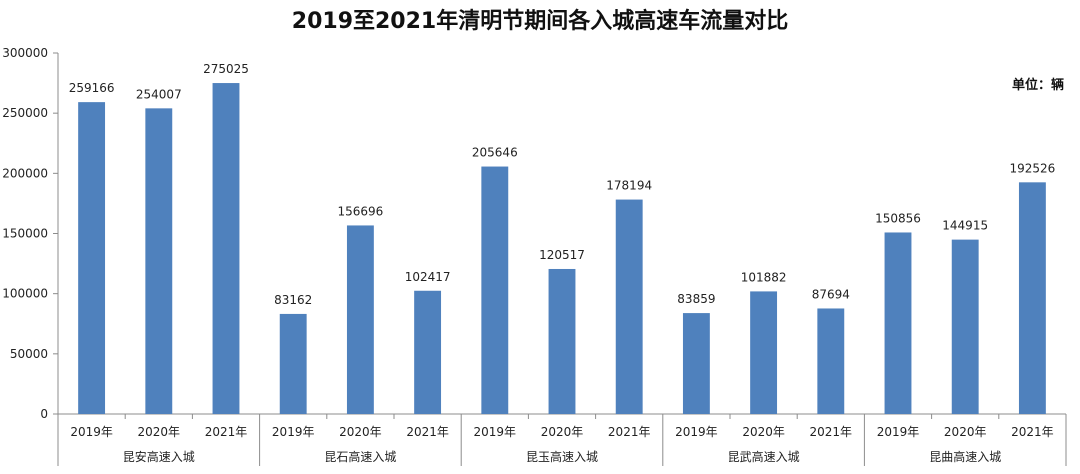 The image size is (1080, 474). I want to click on y-tick-label: 50000, so click(29, 354).